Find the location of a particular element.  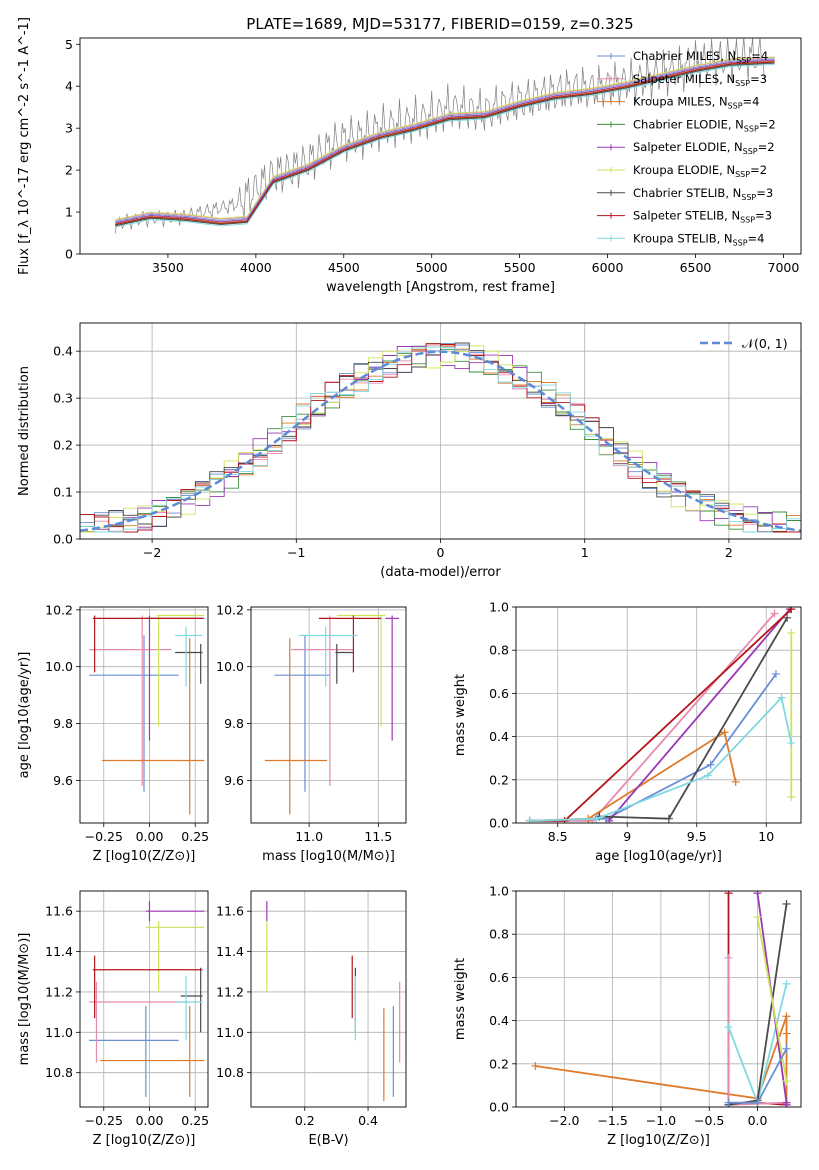

x-tick-label: 5500 is located at coordinates (520, 267).